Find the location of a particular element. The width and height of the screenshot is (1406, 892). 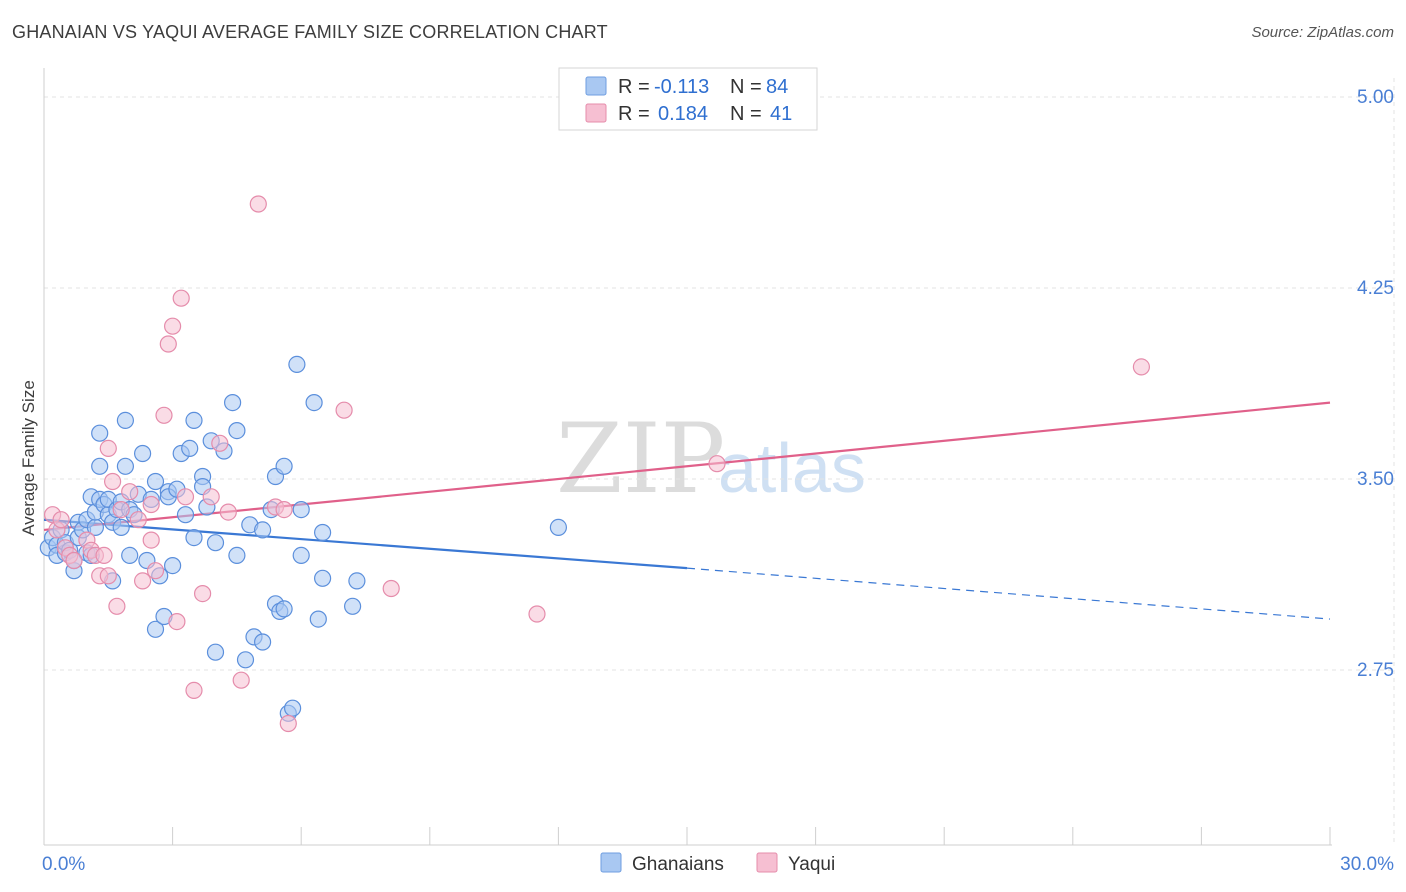

correlation-legend: R = -0.113 N = 84 R = 0.184 N = 41 is located at coordinates (688, 99).